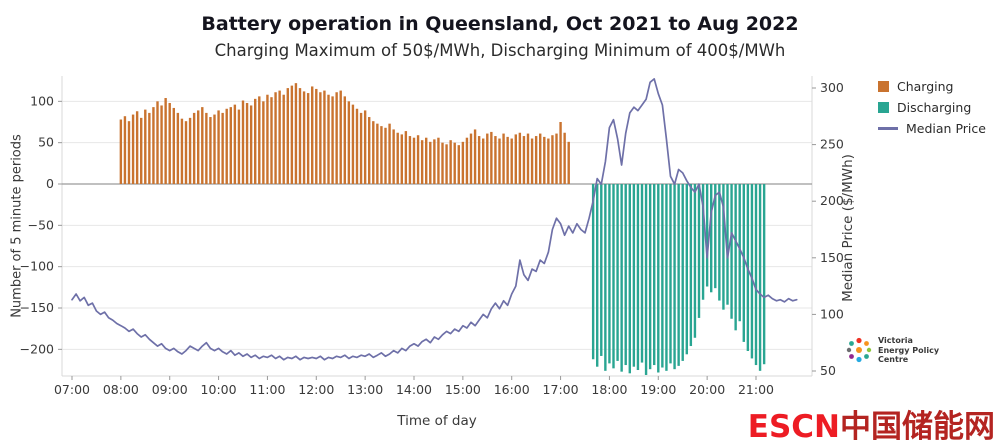 This screenshot has height=447, width=1000. I want to click on y-left-tick-label: 50, so click(46, 142).